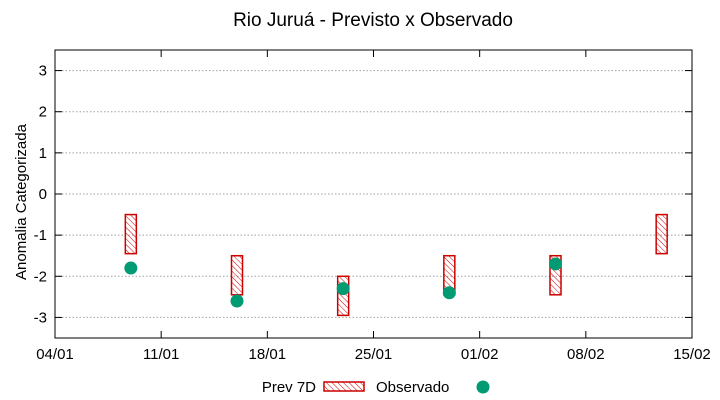 The width and height of the screenshot is (720, 400). What do you see at coordinates (374, 354) in the screenshot?
I see `x-tick-label: 25/01` at bounding box center [374, 354].